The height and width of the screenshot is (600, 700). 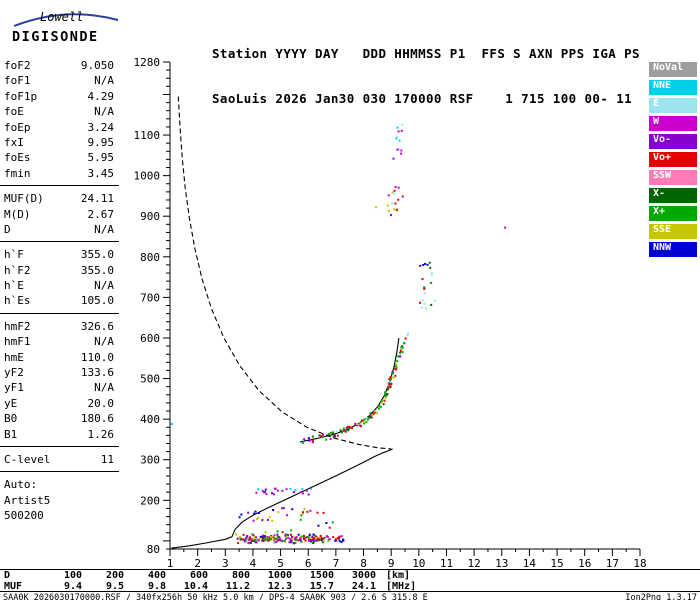 I want to click on param-label: yF1, so click(x=14, y=388).